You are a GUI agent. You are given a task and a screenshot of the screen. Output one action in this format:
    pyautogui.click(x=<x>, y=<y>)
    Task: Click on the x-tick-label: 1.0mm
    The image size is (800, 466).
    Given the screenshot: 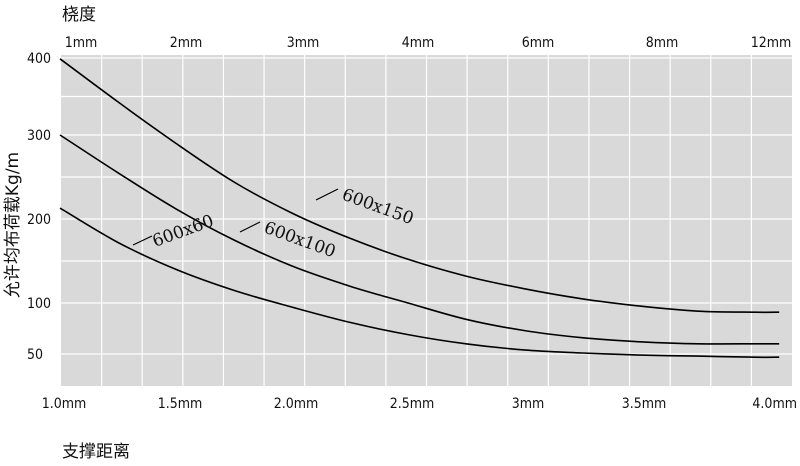 What is the action you would take?
    pyautogui.click(x=64, y=404)
    